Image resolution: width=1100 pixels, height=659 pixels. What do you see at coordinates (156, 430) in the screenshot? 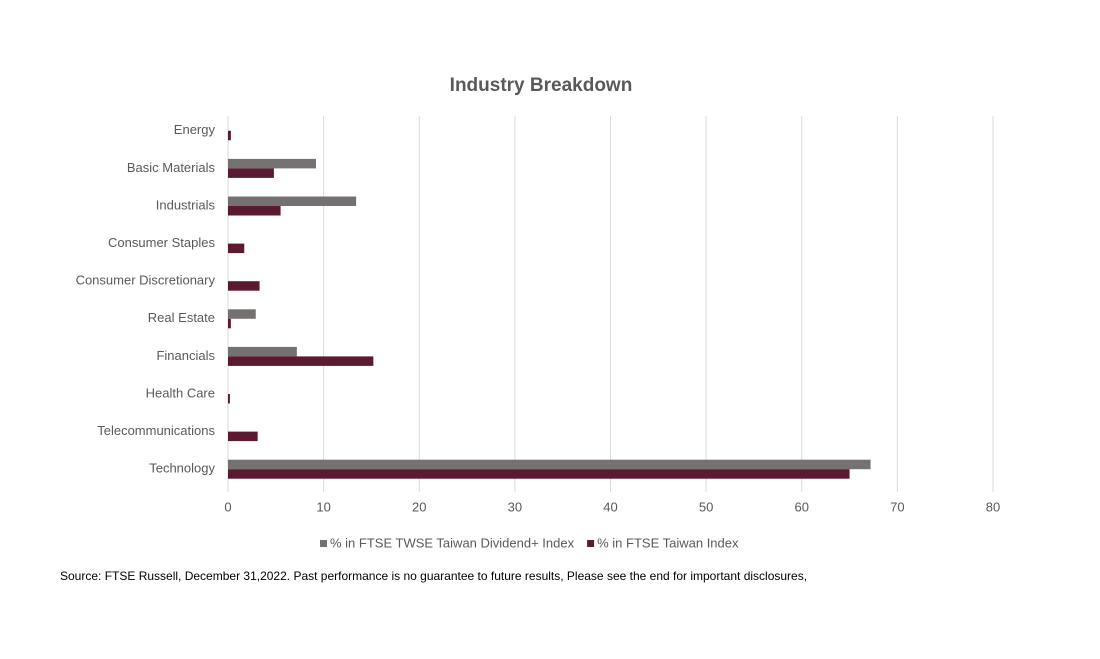
I see `y-tick-label: Telecommunications` at bounding box center [156, 430].